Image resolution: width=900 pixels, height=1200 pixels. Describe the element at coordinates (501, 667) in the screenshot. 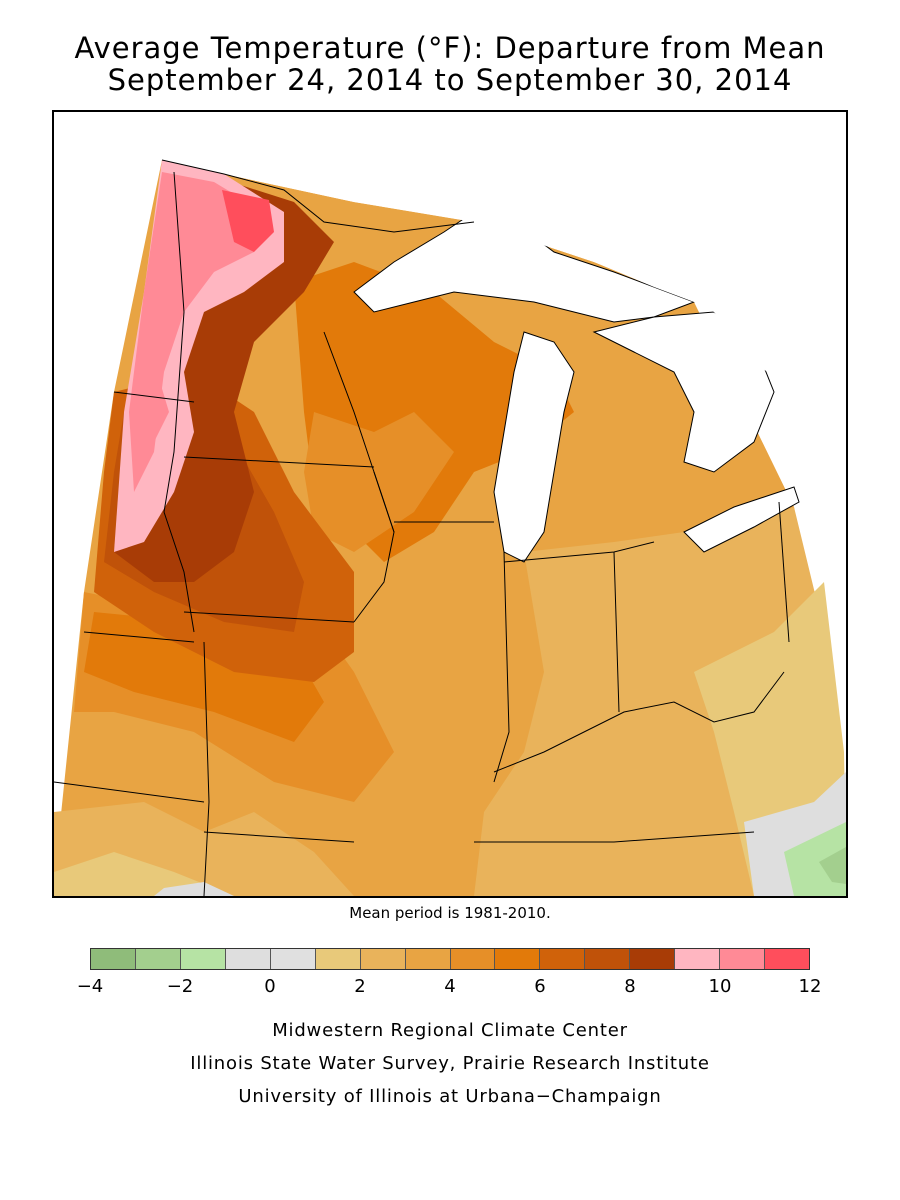

I see `border-il-in` at that location.